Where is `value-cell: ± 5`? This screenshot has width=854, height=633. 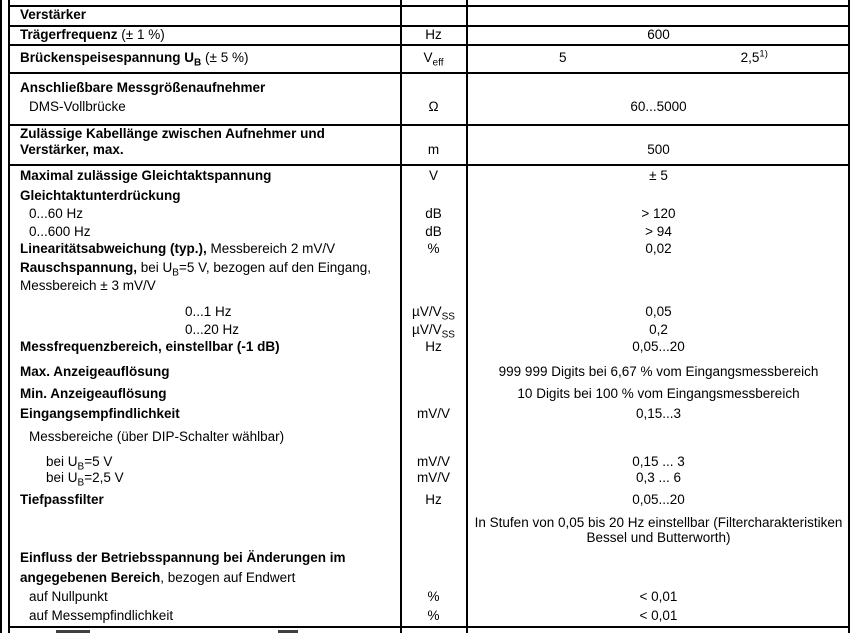
value-cell: ± 5 is located at coordinates (658, 175).